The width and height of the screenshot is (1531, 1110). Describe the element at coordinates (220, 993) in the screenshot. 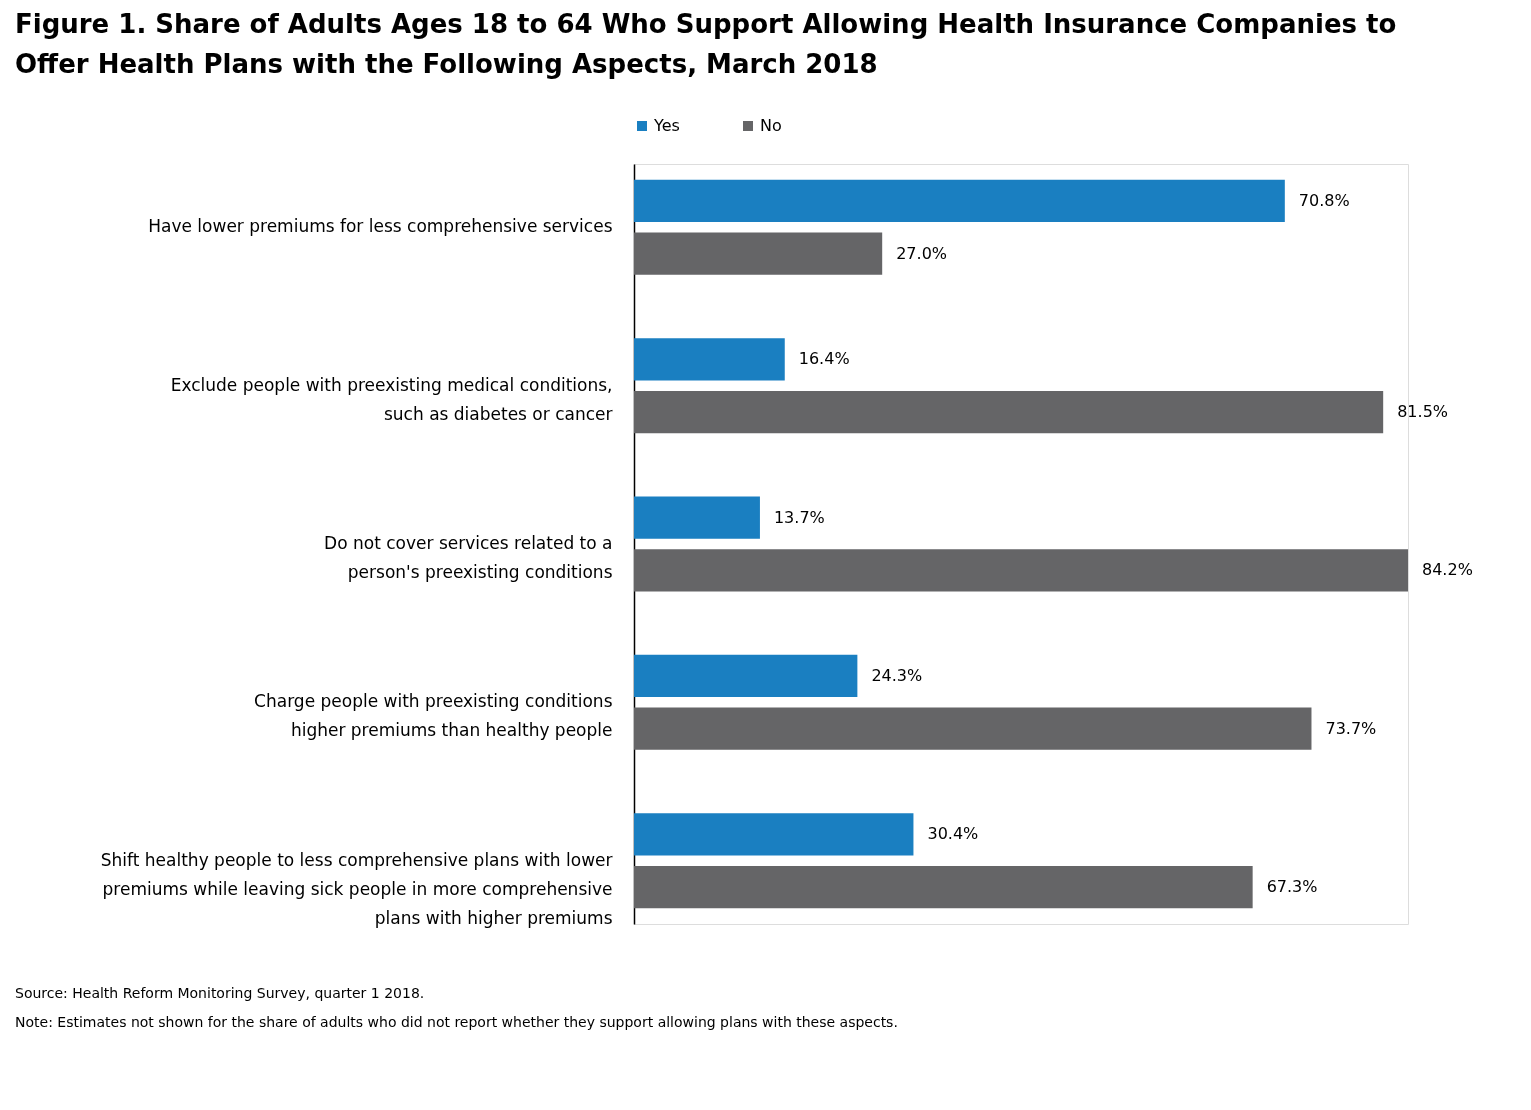

I see `source-note: Source: Health Reform Monitoring Survey, quarter 1 2018.` at that location.